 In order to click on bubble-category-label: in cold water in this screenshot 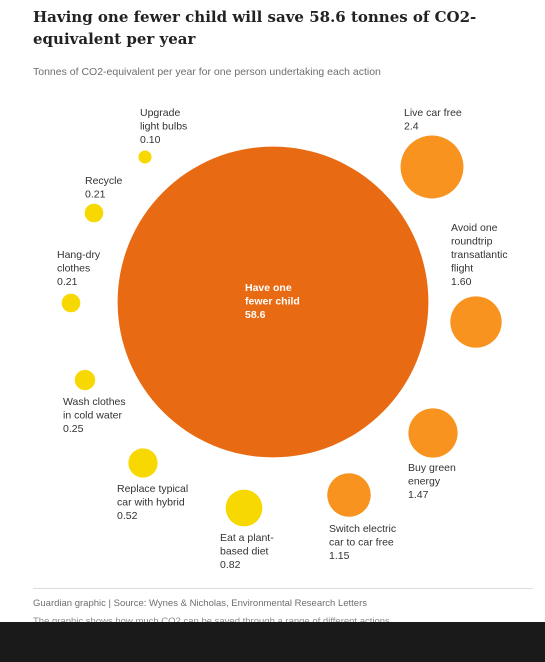, I will do `click(92, 416)`.